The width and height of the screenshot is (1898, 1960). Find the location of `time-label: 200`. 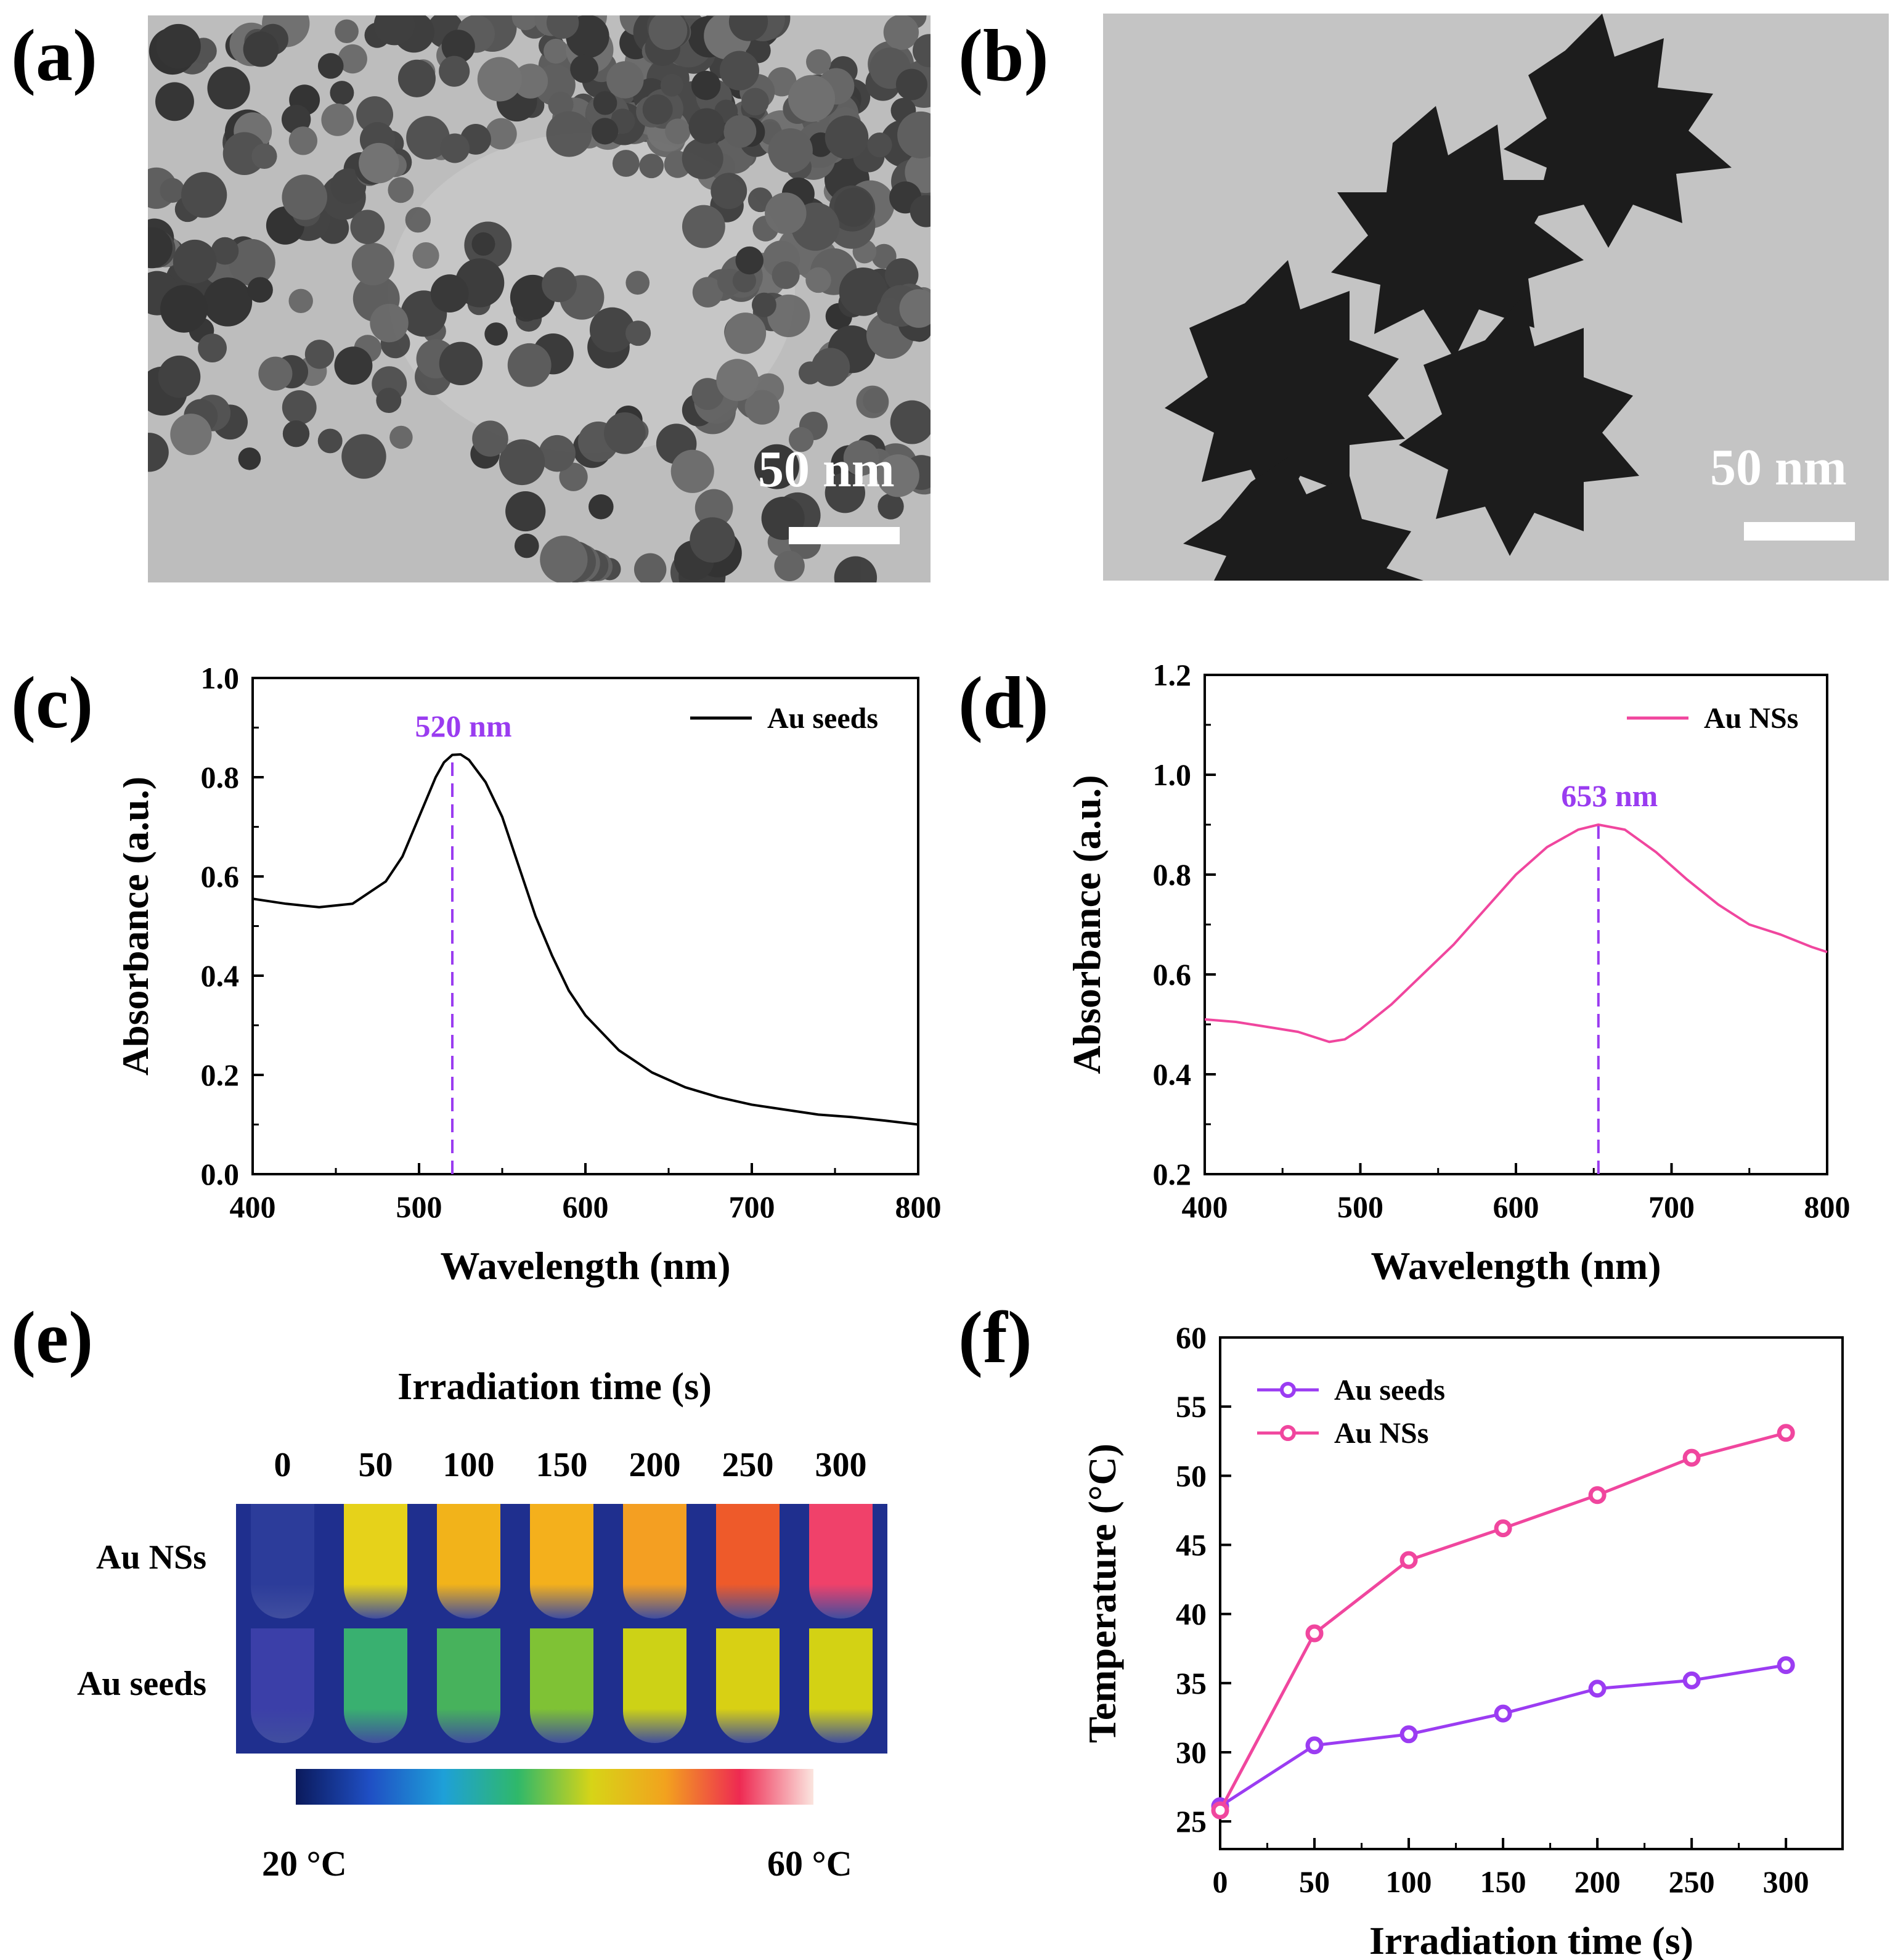

time-label: 200 is located at coordinates (655, 1465).